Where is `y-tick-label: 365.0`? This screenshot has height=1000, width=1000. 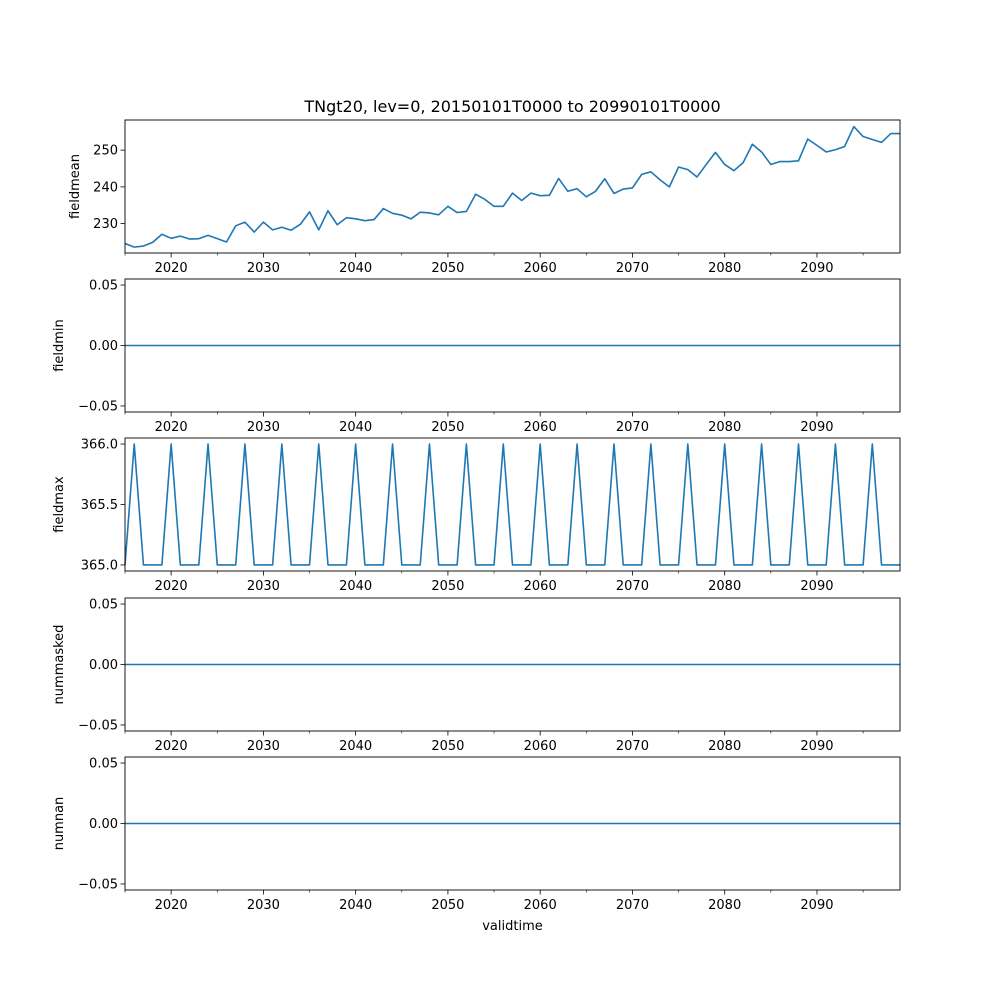
y-tick-label: 365.0 is located at coordinates (99, 565).